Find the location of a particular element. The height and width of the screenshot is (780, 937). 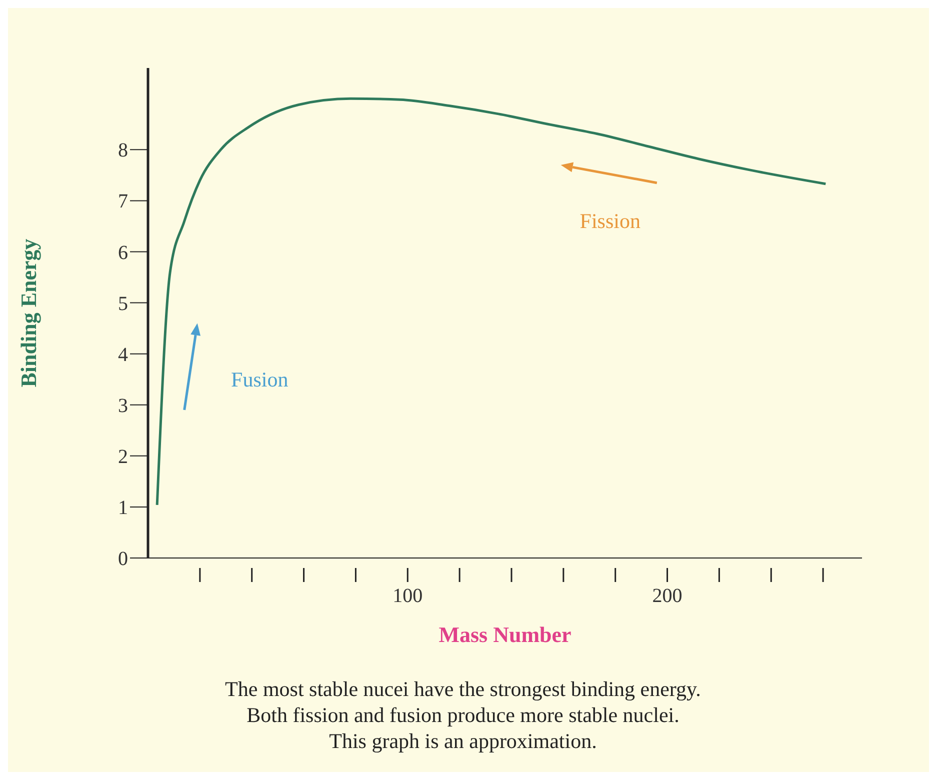

y-axis-title: Binding Energy is located at coordinates (28, 313).